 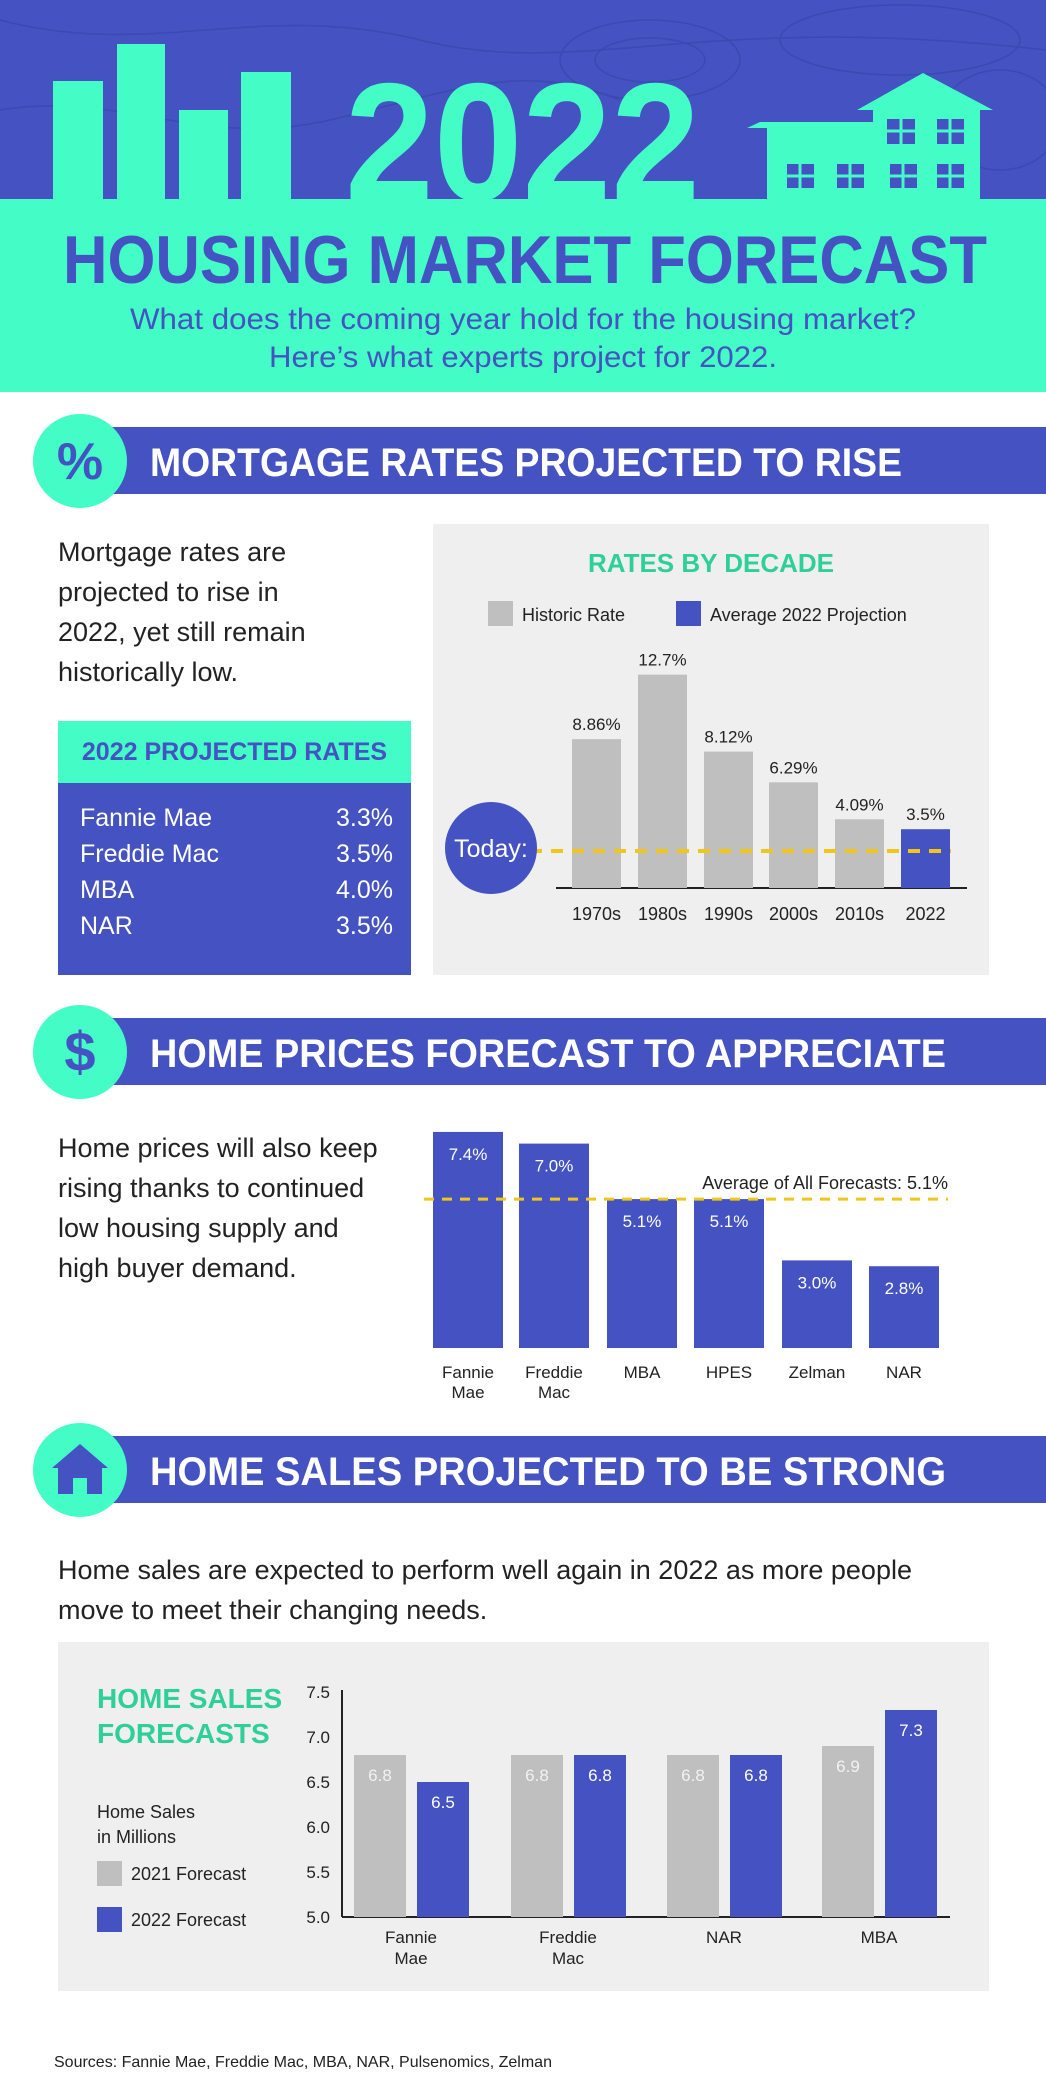 What do you see at coordinates (859, 804) in the screenshot?
I see `bar-value-label: 4.09%` at bounding box center [859, 804].